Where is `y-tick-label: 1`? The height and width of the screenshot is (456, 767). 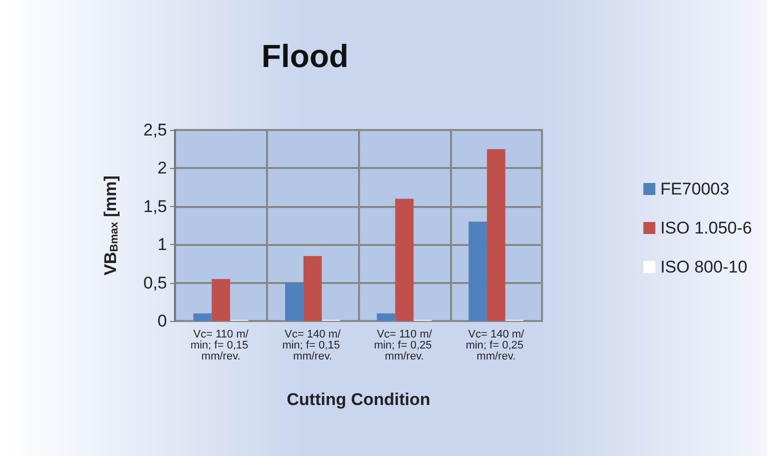
y-tick-label: 1 is located at coordinates (162, 244).